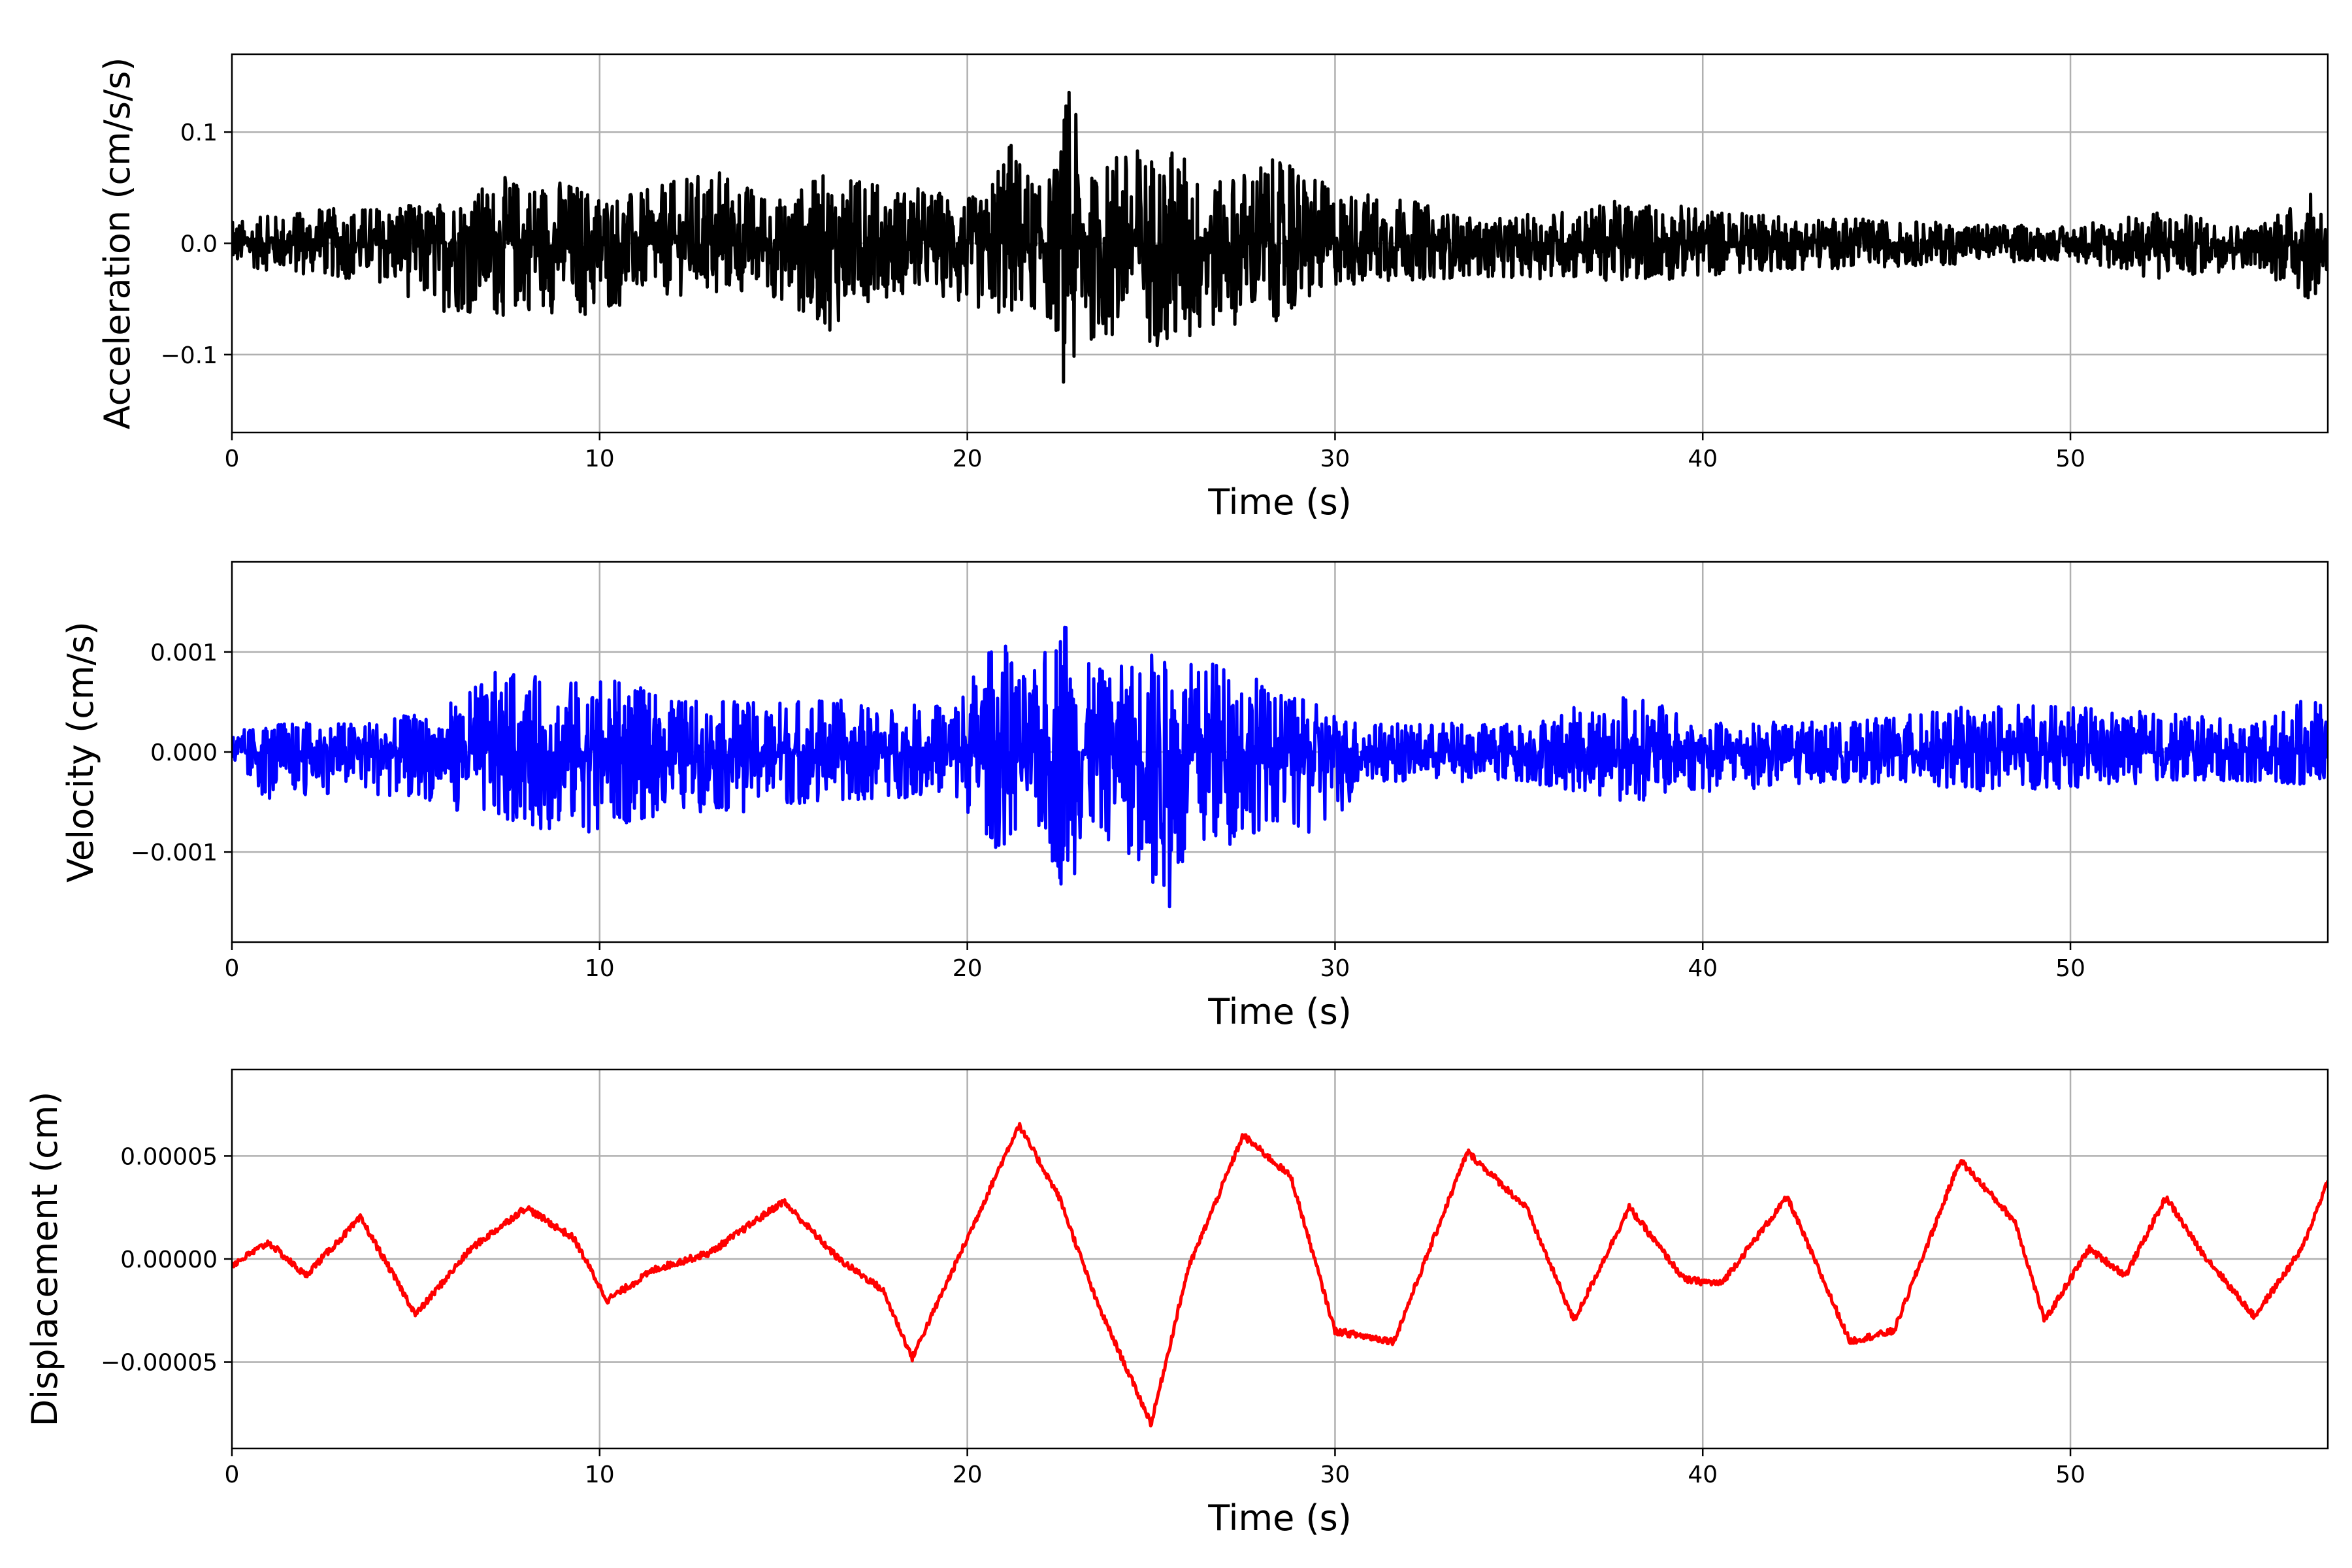  Describe the element at coordinates (1703, 968) in the screenshot. I see `velocity-x-tick-label: 40` at that location.